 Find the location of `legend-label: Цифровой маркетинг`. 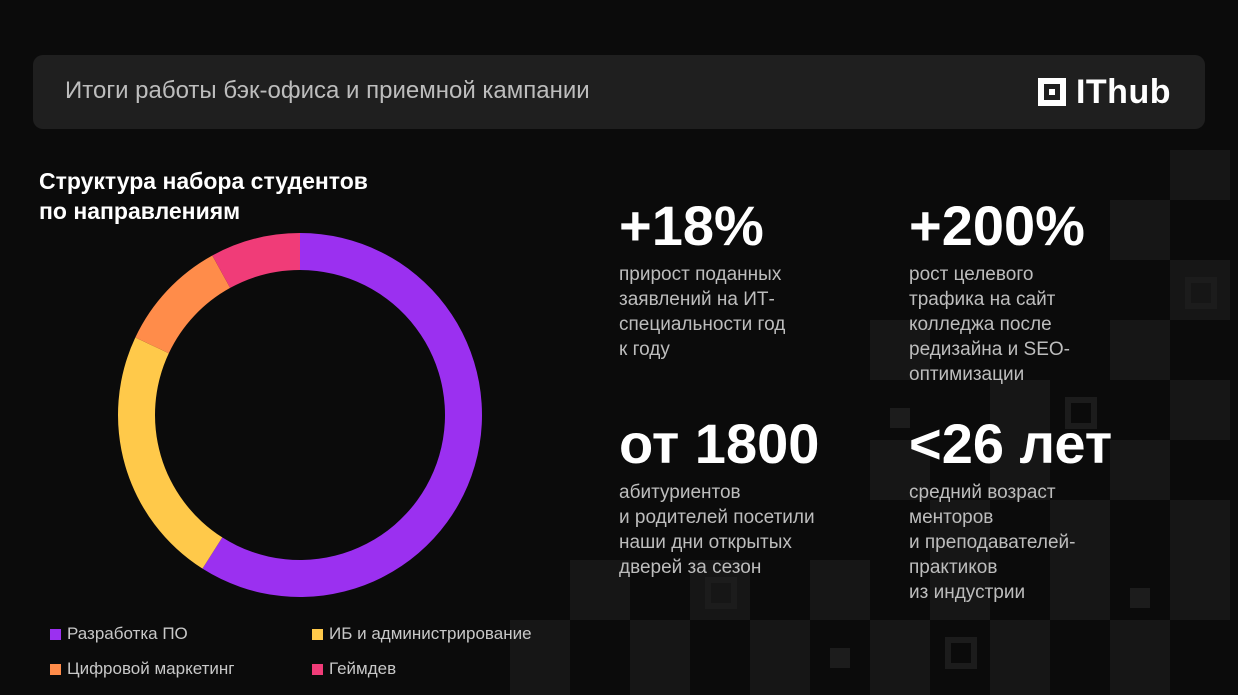

legend-label: Цифровой маркетинг is located at coordinates (151, 668).